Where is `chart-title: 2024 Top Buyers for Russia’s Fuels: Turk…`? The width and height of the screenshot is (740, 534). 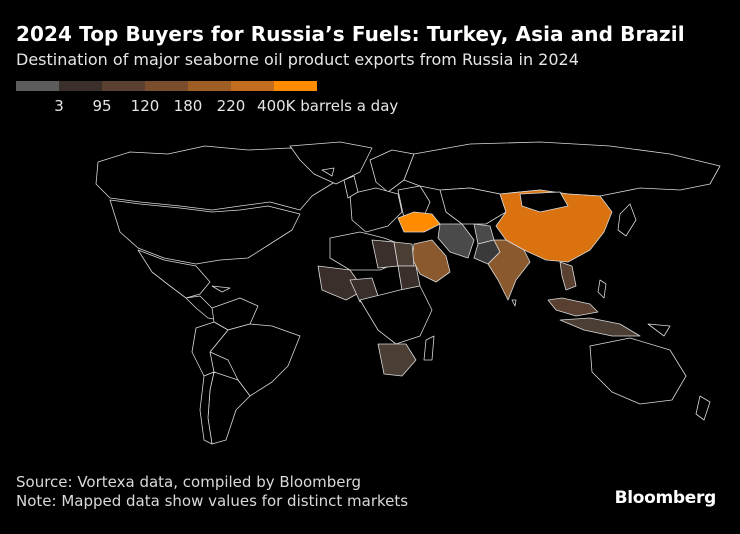 chart-title: 2024 Top Buyers for Russia’s Fuels: Turk… is located at coordinates (350, 34).